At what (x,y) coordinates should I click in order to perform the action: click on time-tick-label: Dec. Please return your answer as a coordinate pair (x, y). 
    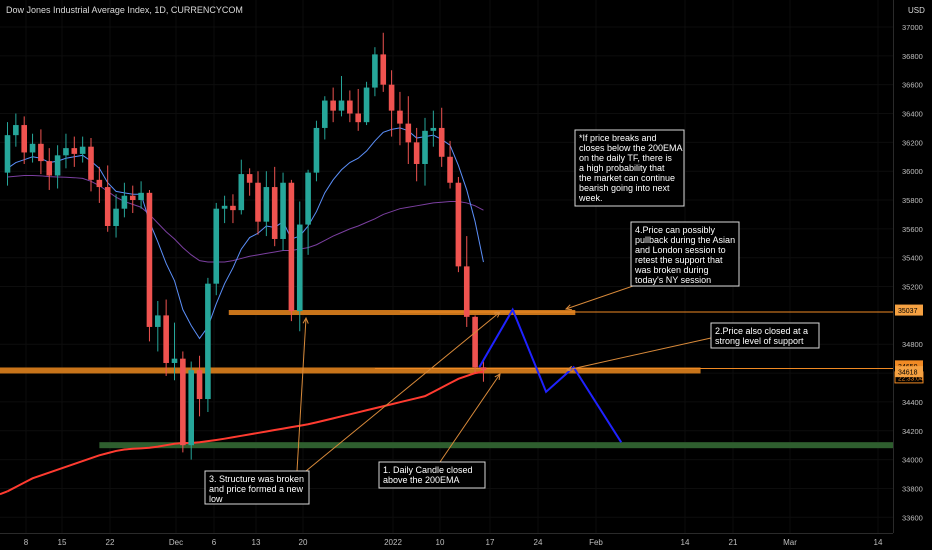
    Looking at the image, I should click on (176, 542).